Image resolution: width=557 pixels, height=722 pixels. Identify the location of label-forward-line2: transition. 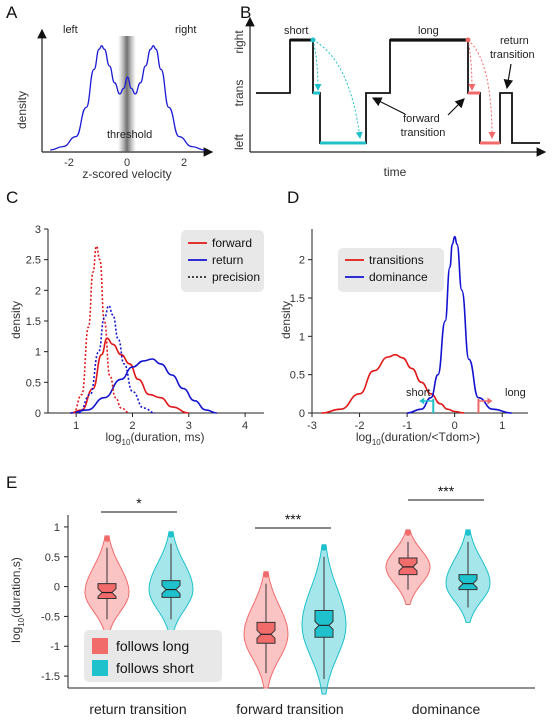
(423, 133).